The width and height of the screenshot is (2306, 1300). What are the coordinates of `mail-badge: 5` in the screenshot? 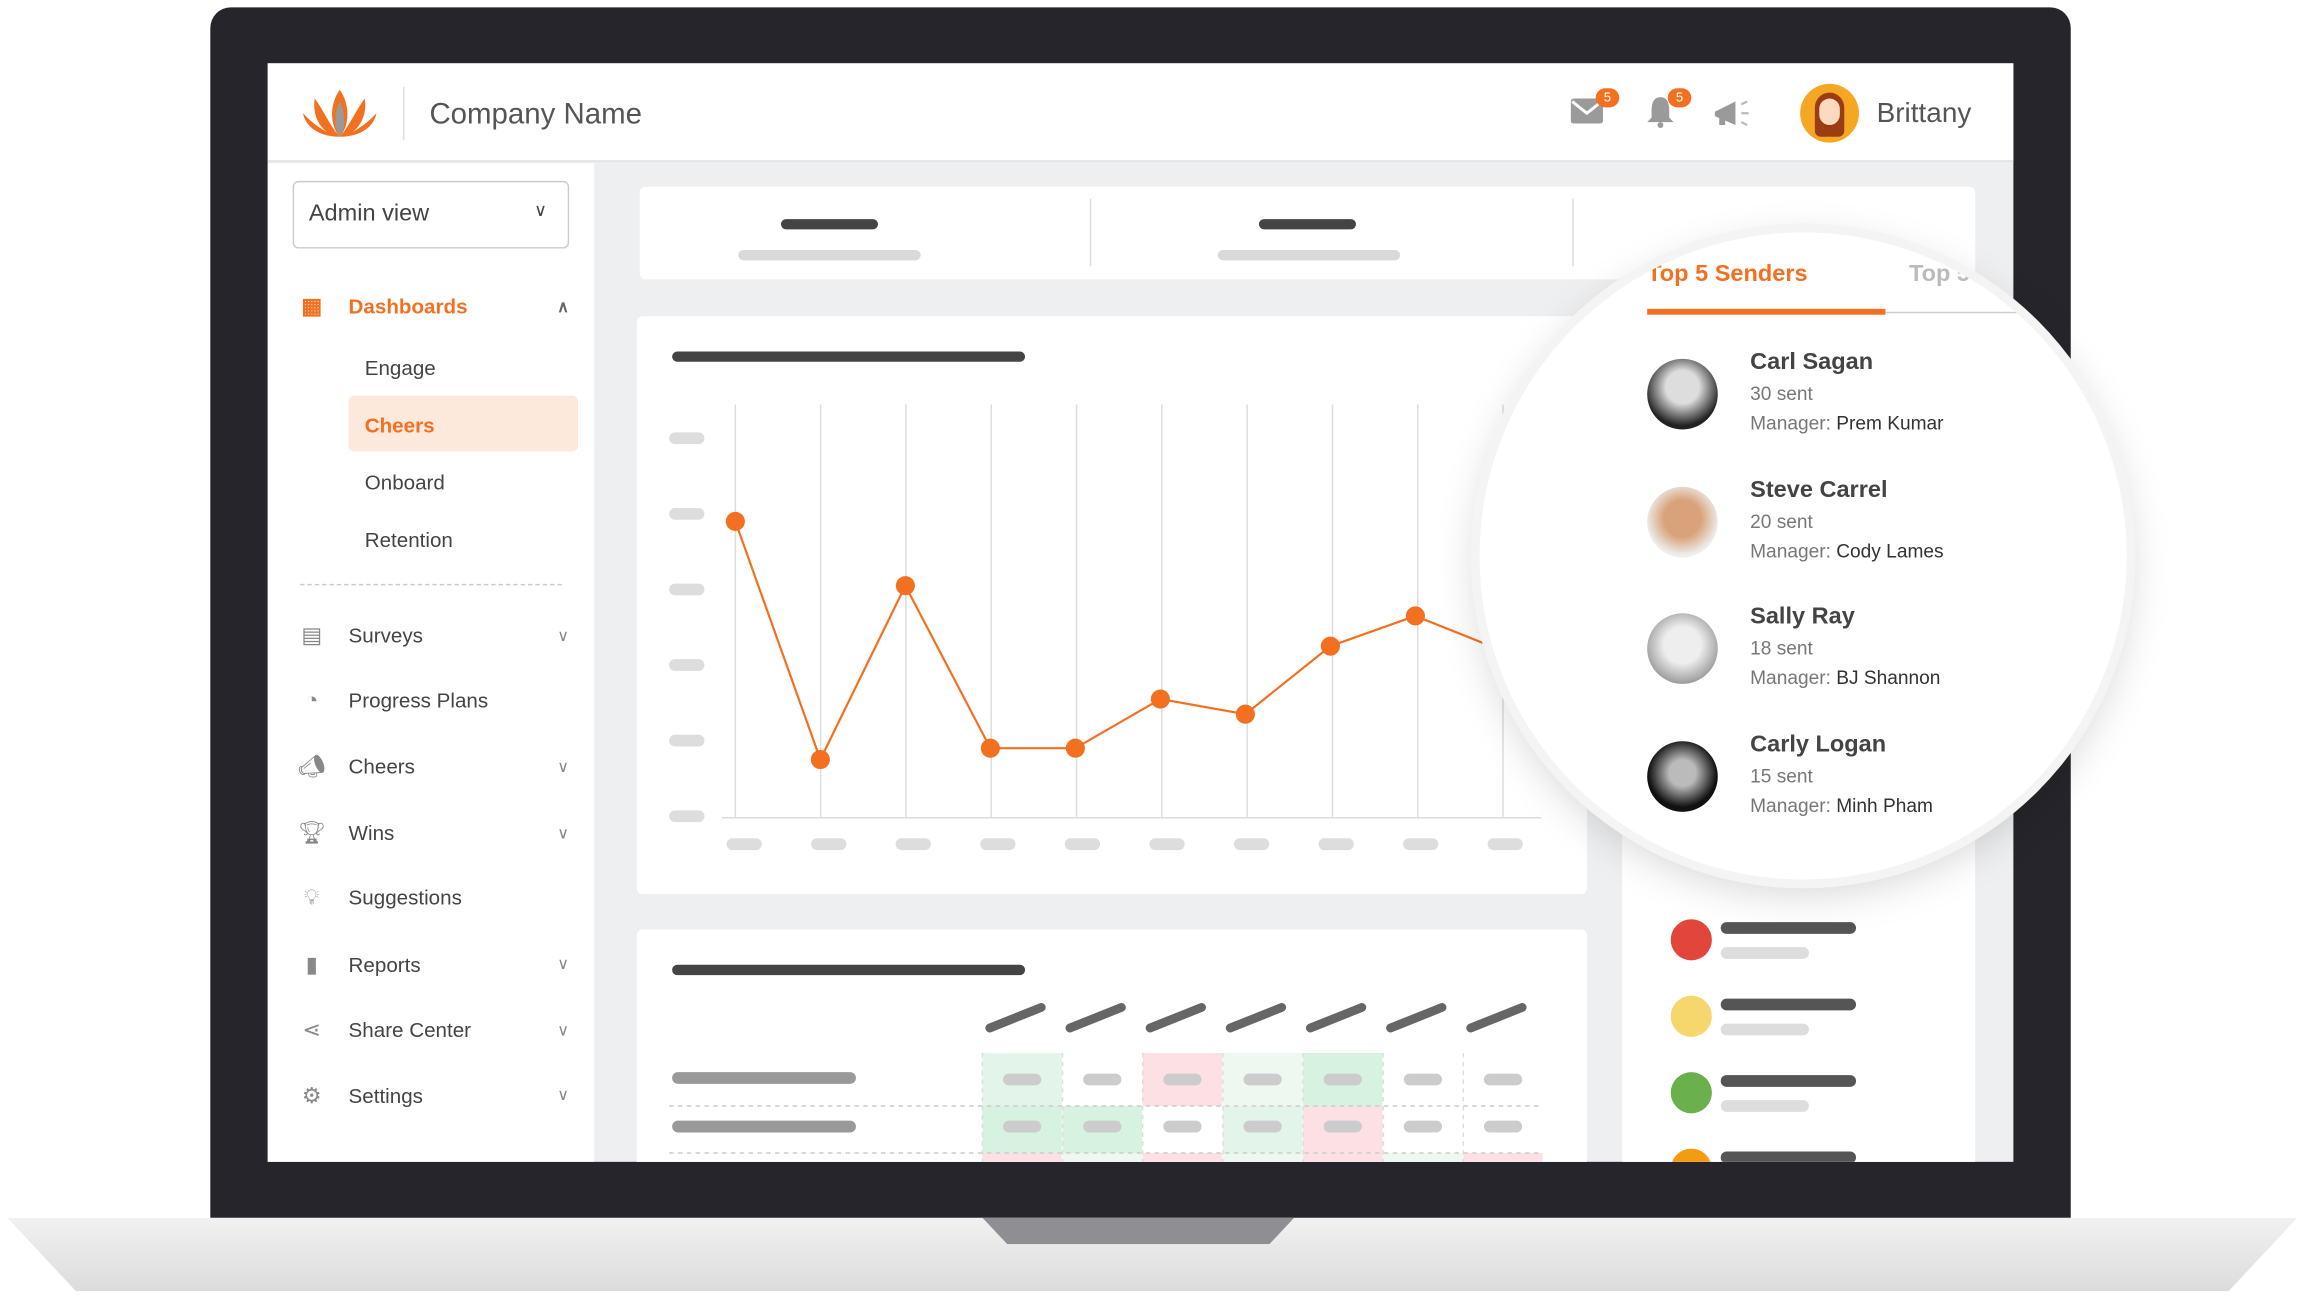 It's located at (1607, 98).